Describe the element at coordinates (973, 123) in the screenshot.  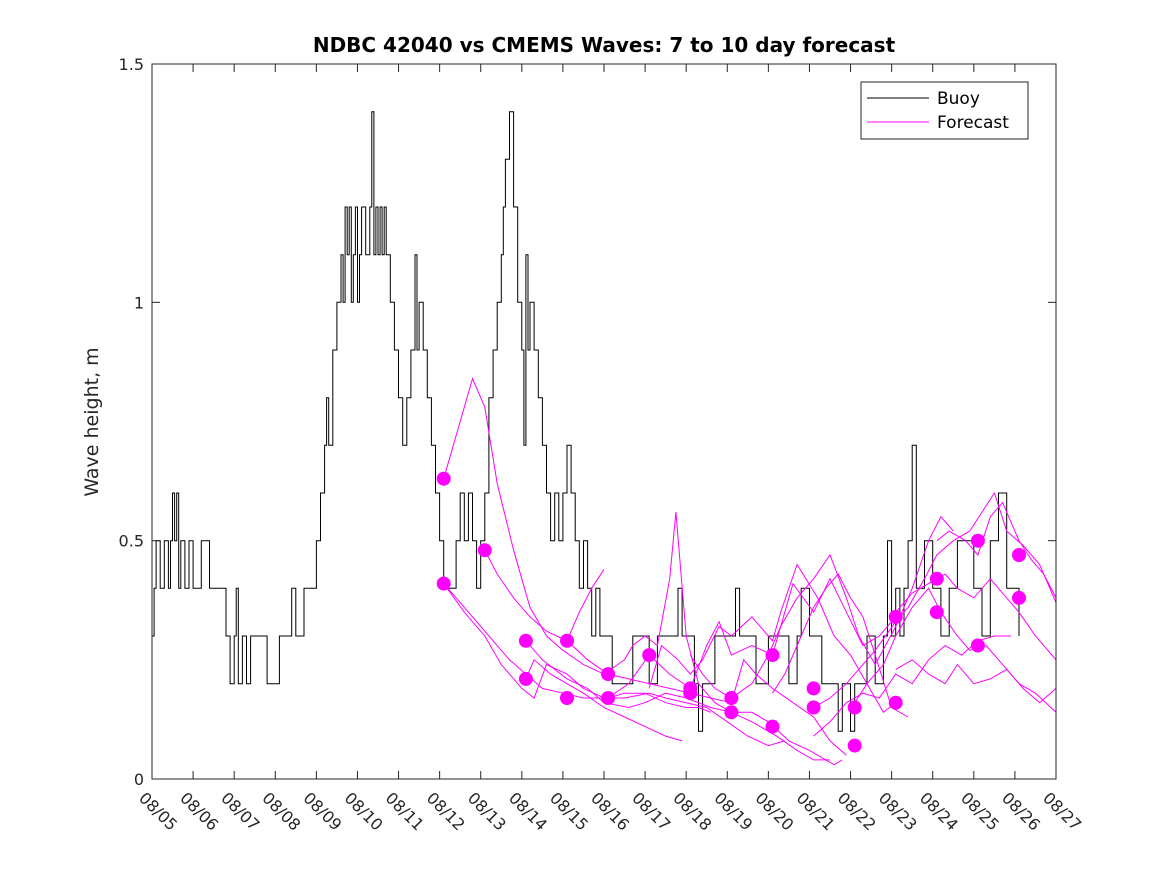
I see `legend-forecast-label: Forecast` at that location.